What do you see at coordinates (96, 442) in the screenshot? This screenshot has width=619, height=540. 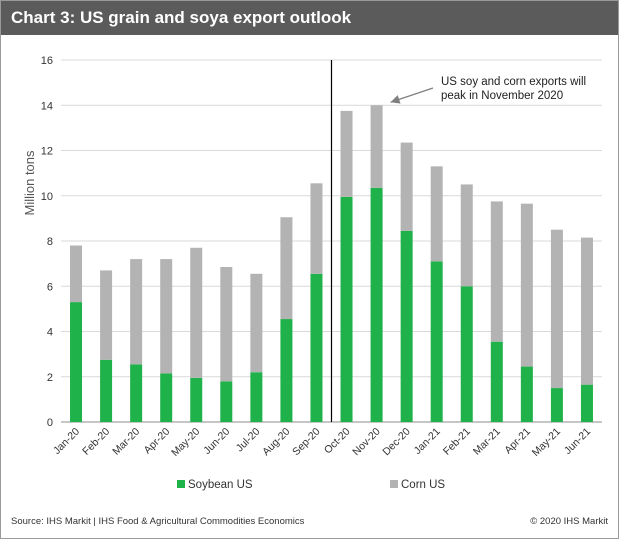 I see `x-tick-label: Feb-20` at bounding box center [96, 442].